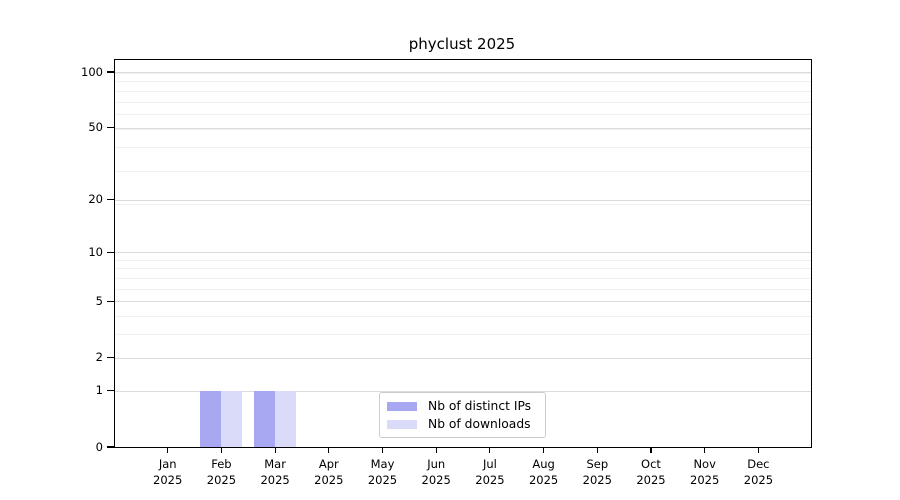 The width and height of the screenshot is (900, 500). What do you see at coordinates (168, 472) in the screenshot?
I see `x-axis-tick-label: Jan 2025` at bounding box center [168, 472].